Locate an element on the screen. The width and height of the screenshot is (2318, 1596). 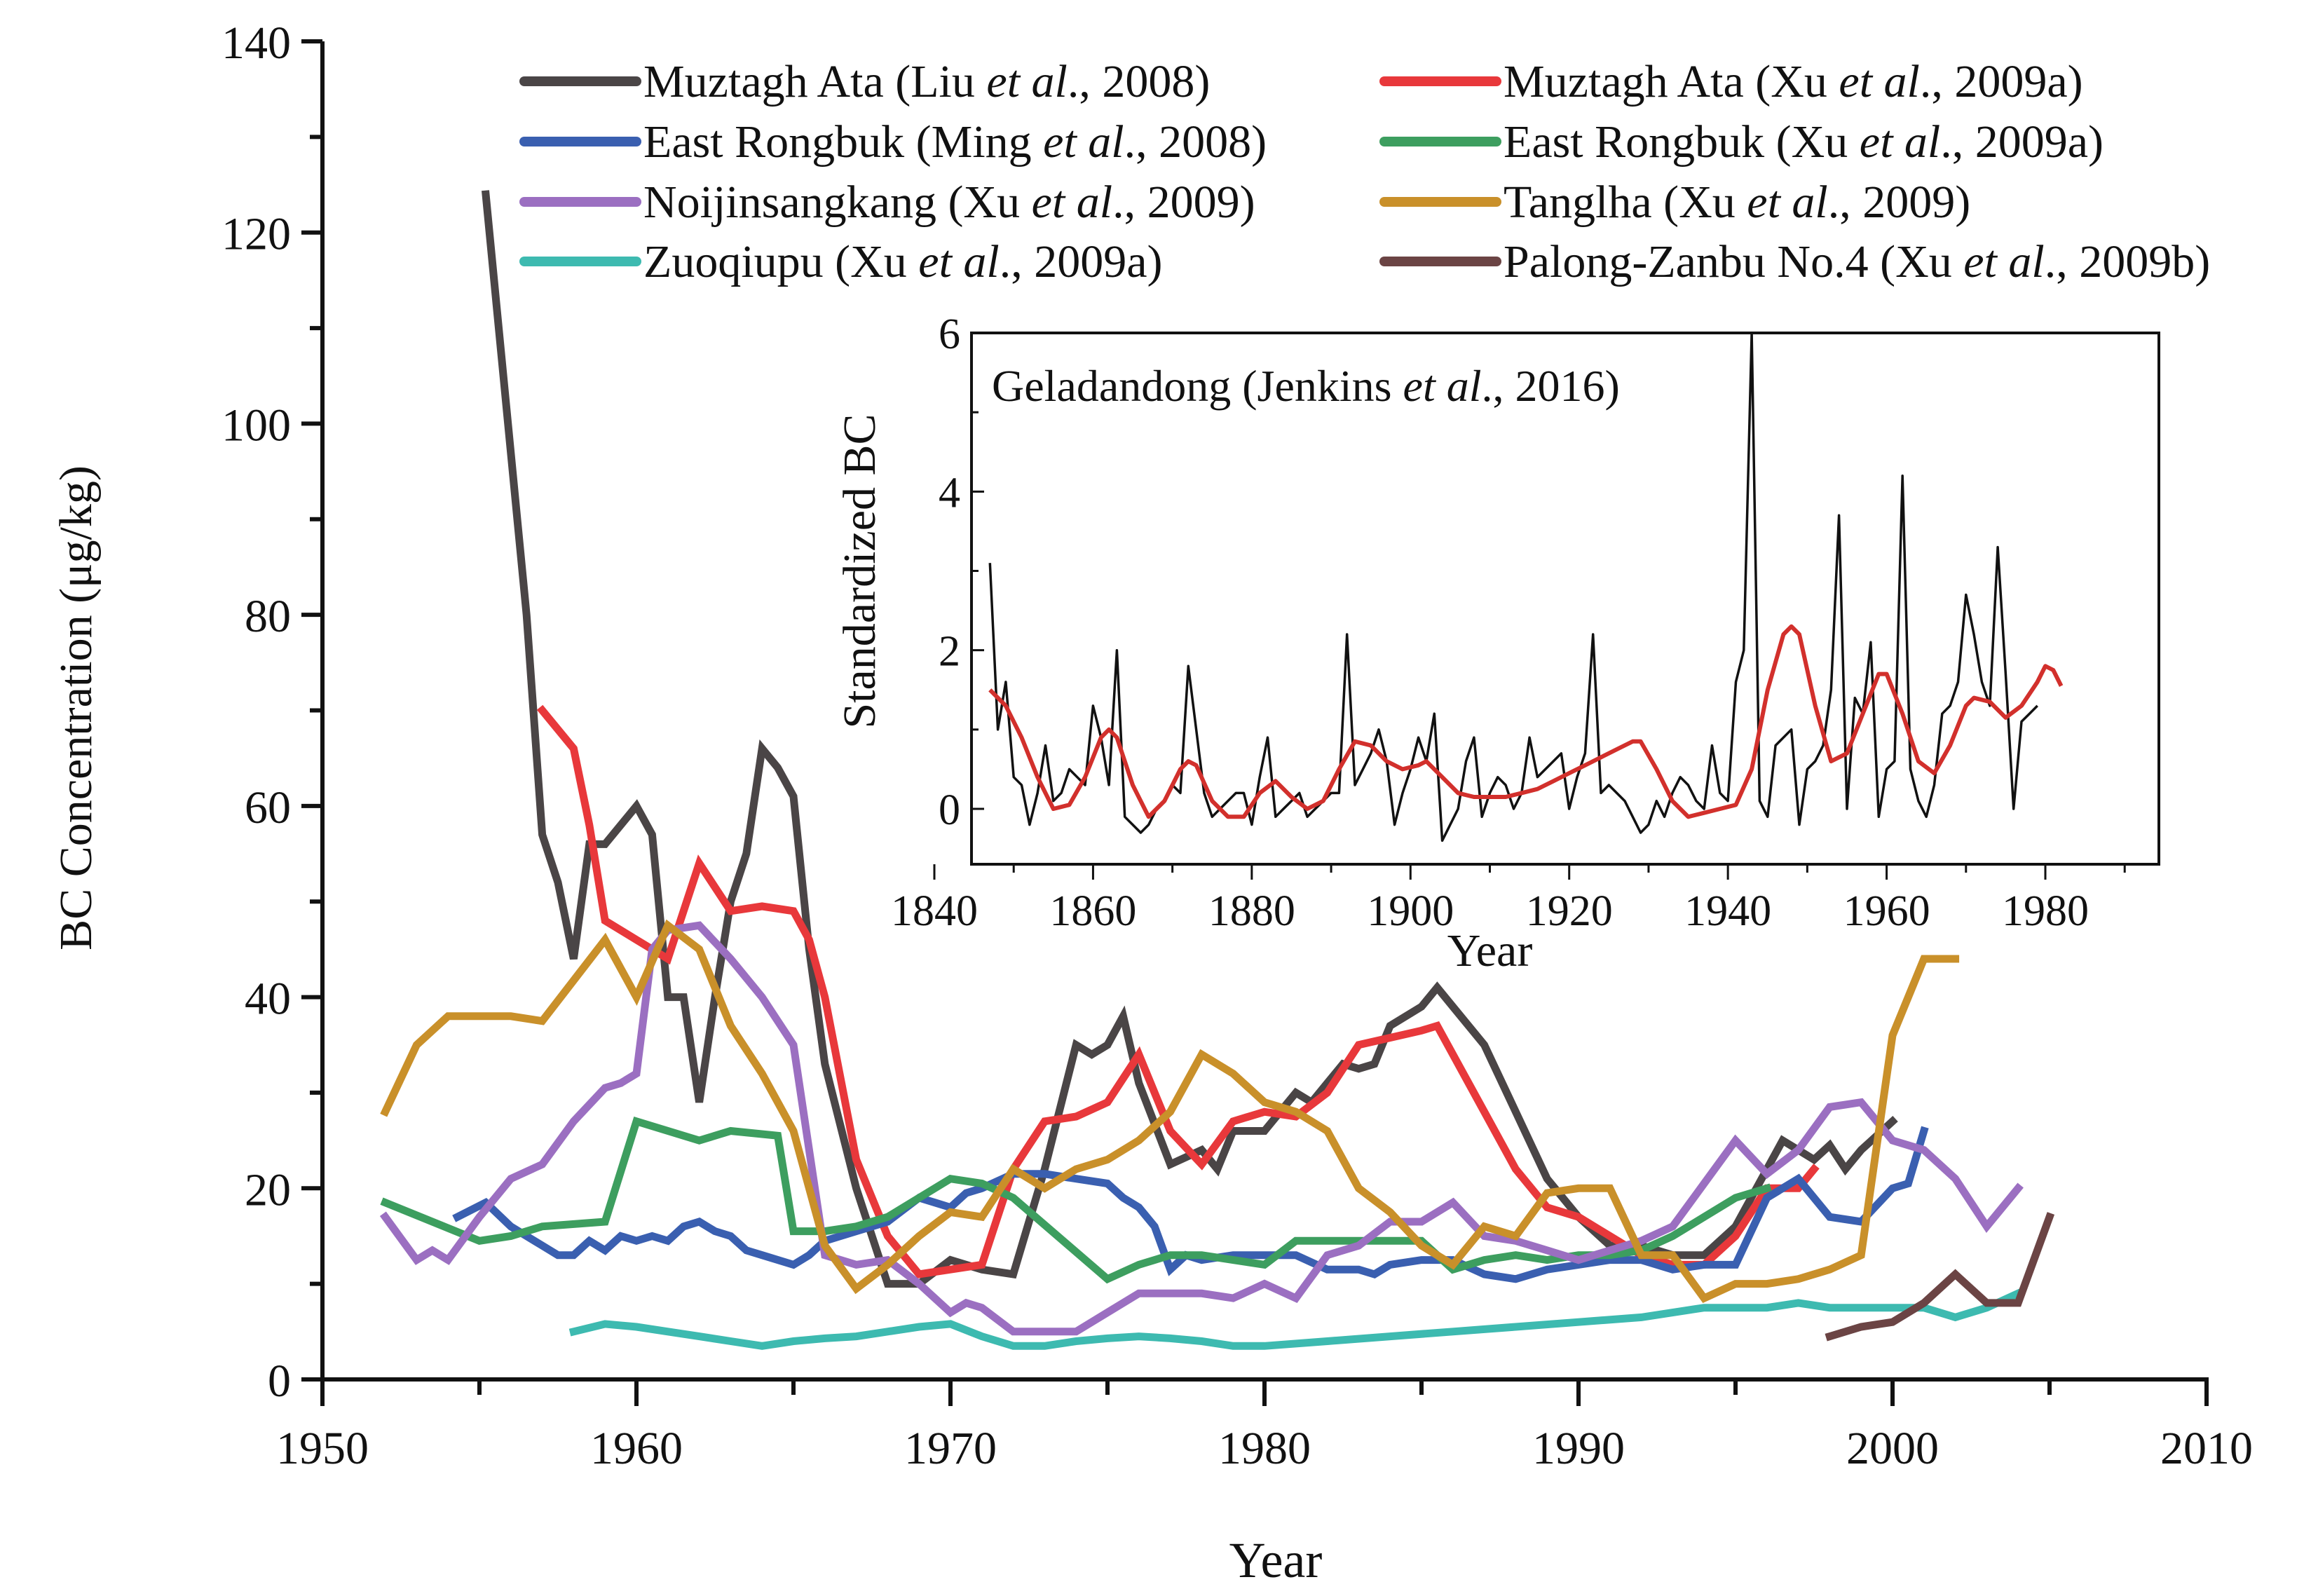
legend-item: Palong-Zanbu No.4 (Xu et al., 2009b) is located at coordinates (1795, 262).